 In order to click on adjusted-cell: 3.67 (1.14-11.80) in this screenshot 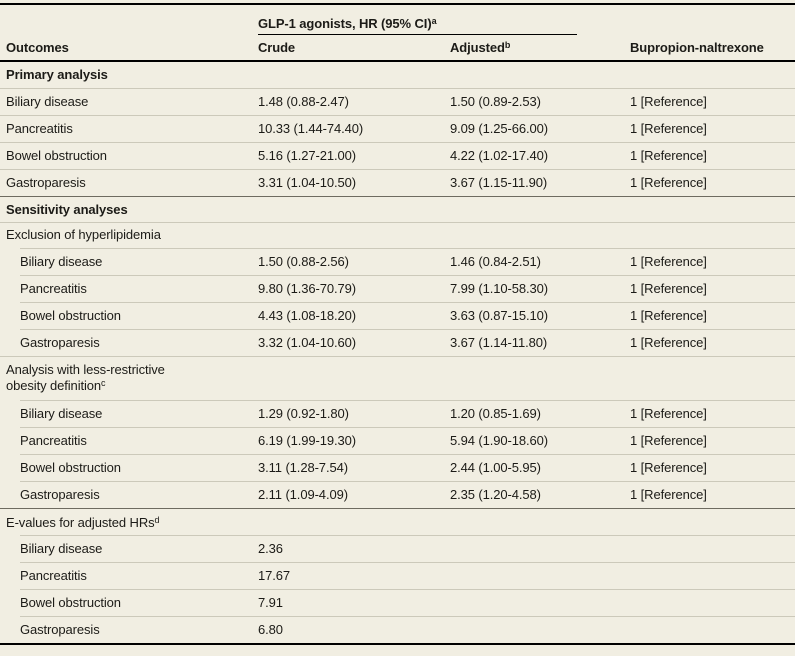, I will do `click(499, 342)`.